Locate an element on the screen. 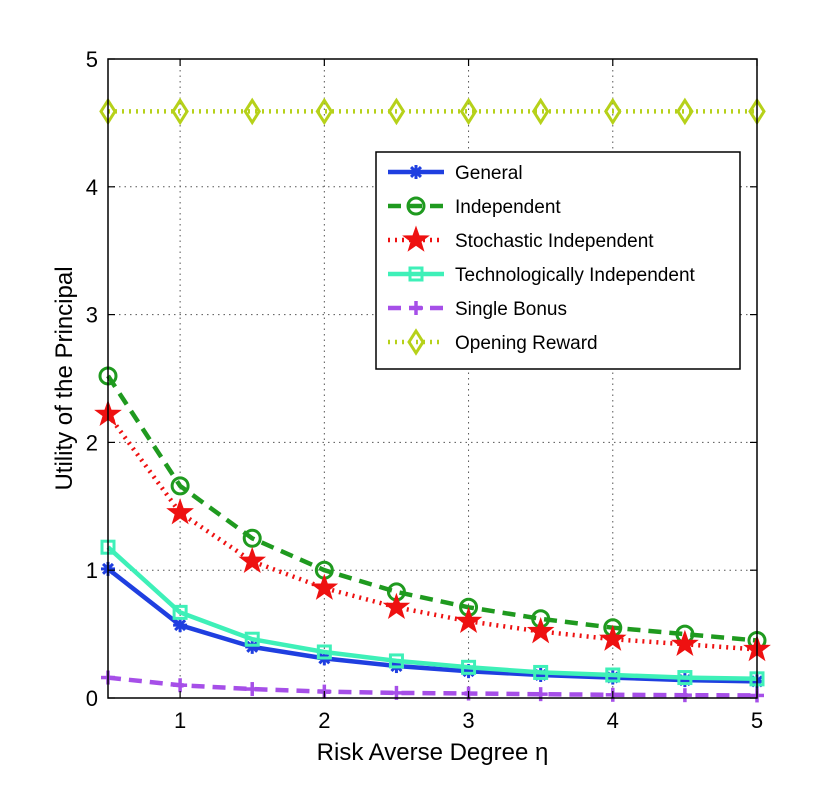 This screenshot has height=785, width=830. legend-item-single-bonus: Single Bonus is located at coordinates (477, 309).